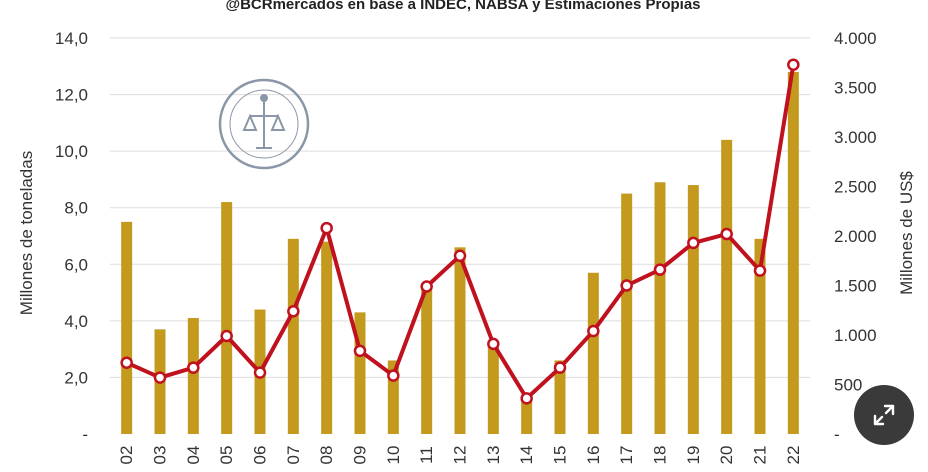 Image resolution: width=928 pixels, height=472 pixels. Describe the element at coordinates (76, 321) in the screenshot. I see `y-tick-label: 4,0` at that location.